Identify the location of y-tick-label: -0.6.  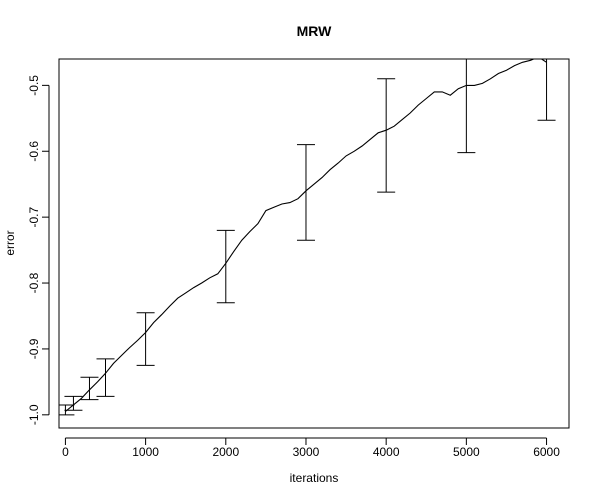
(34, 151).